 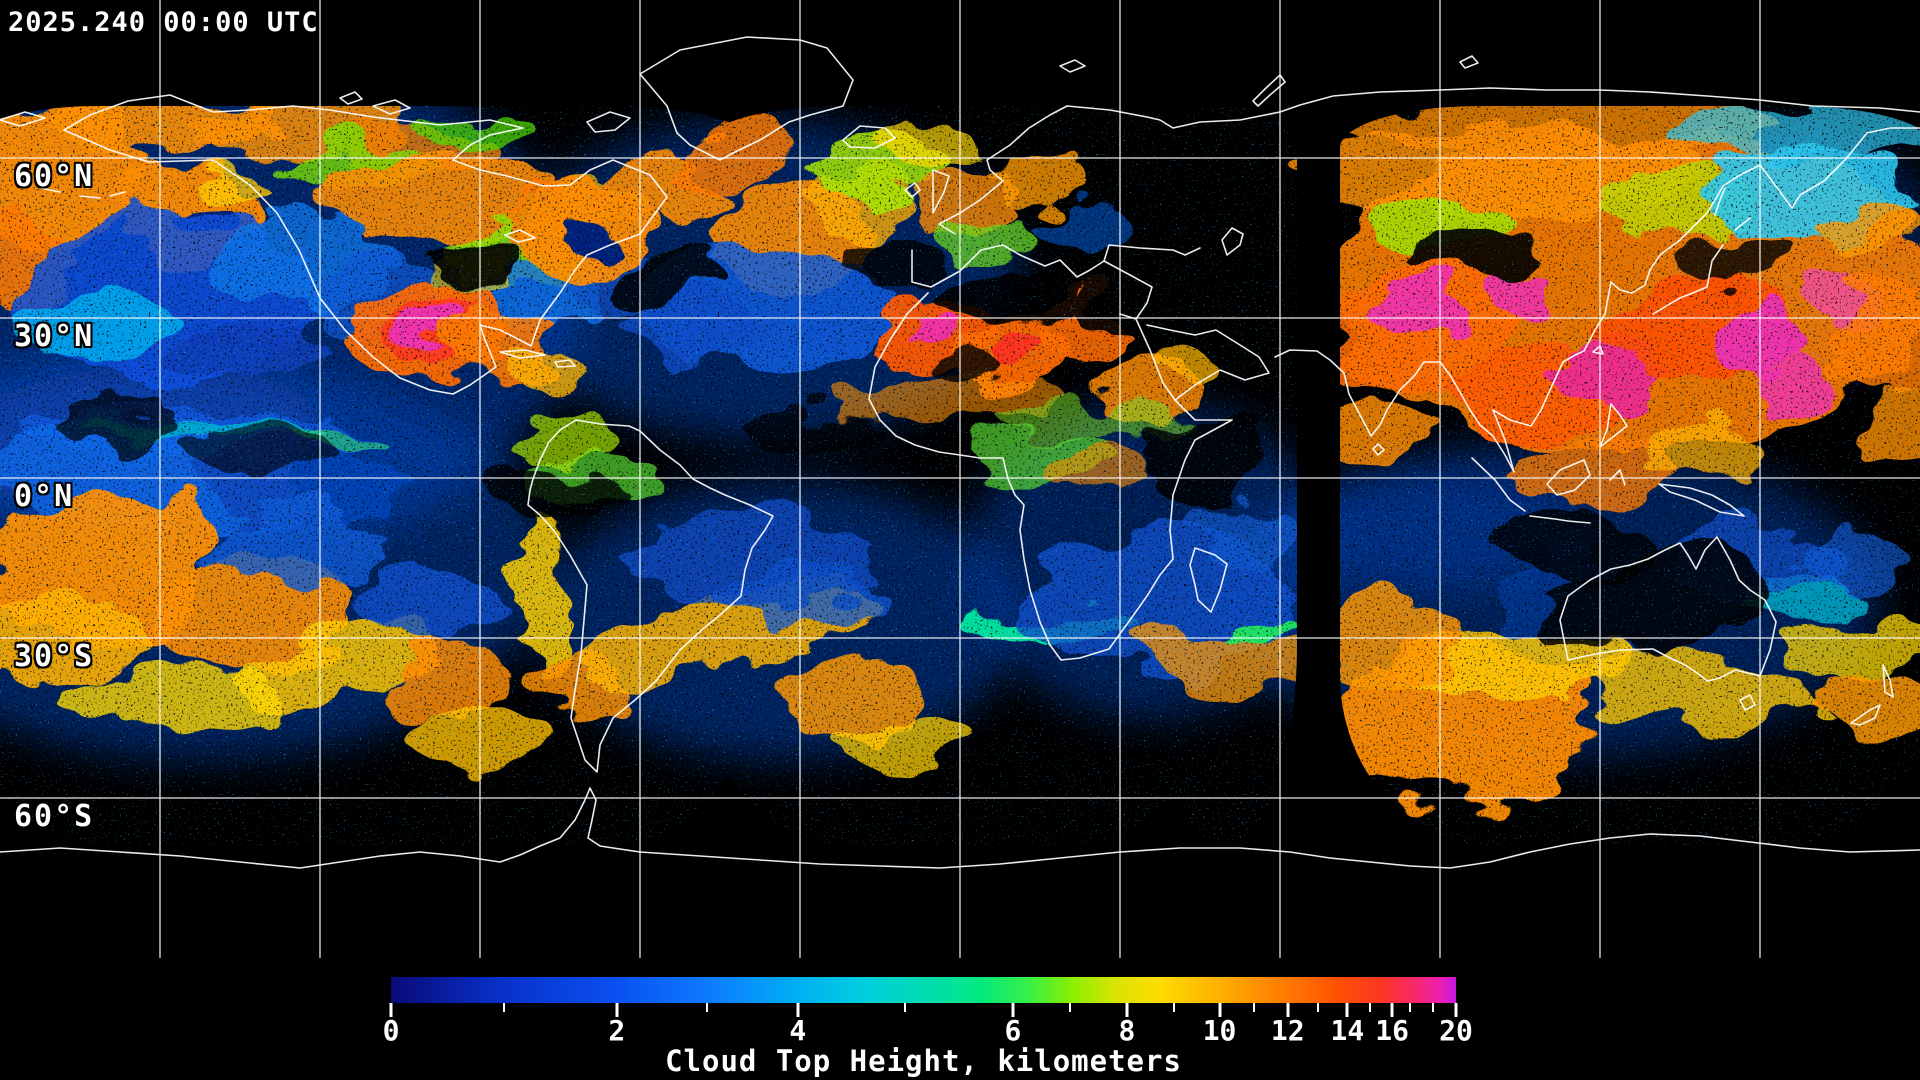 I want to click on latitude-label-30s: 30°S, so click(x=54, y=656).